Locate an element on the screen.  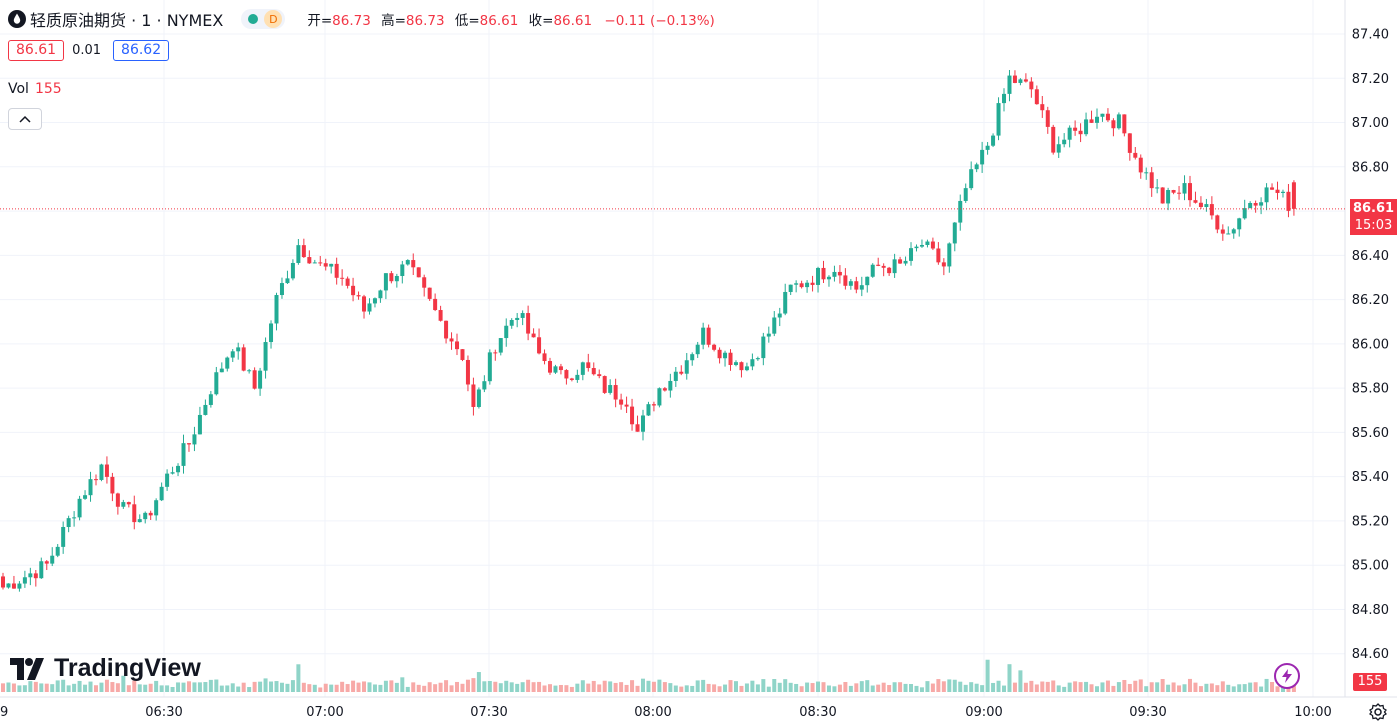
collapse-legend-button is located at coordinates (25, 119).